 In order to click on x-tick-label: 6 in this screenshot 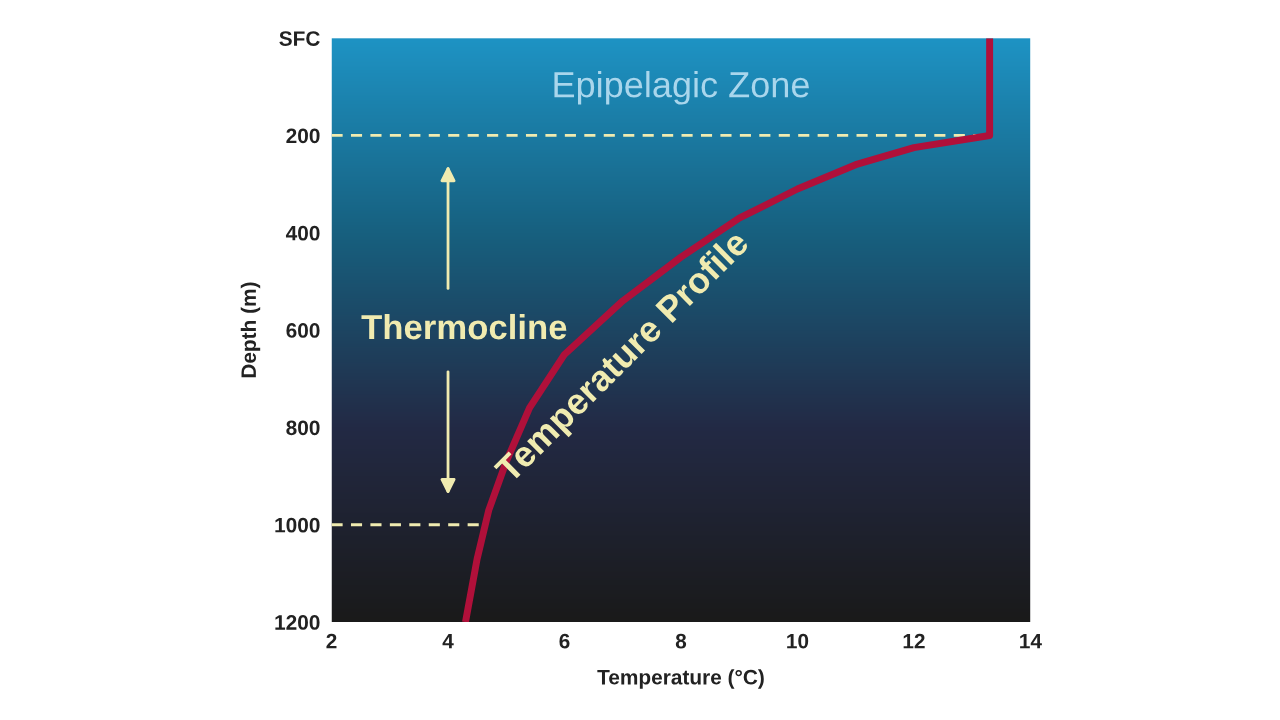, I will do `click(564, 641)`.